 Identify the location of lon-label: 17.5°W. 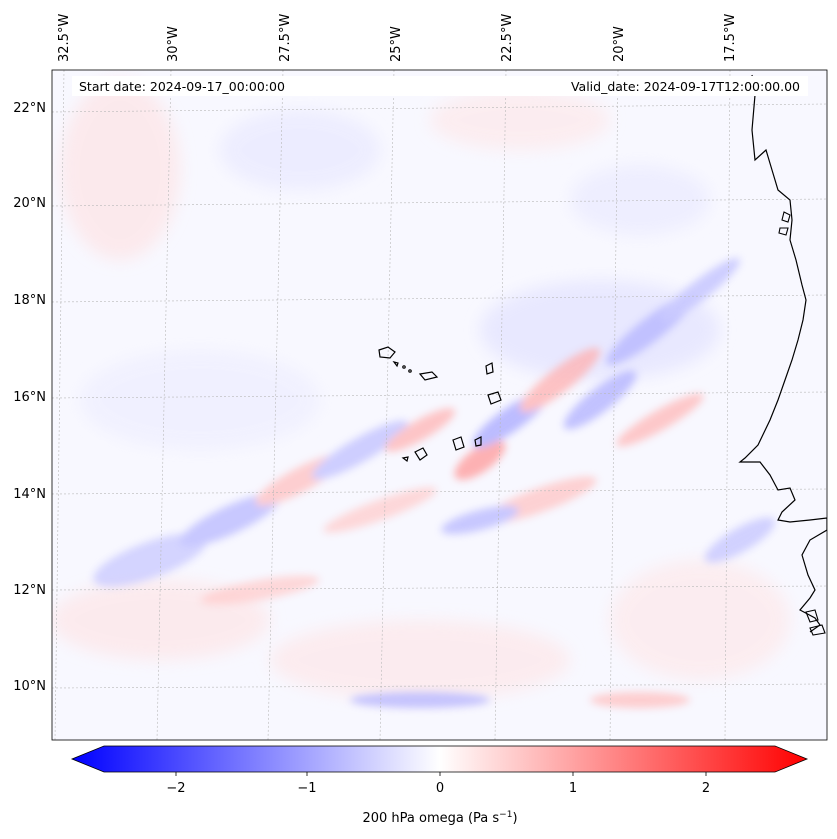
(730, 38).